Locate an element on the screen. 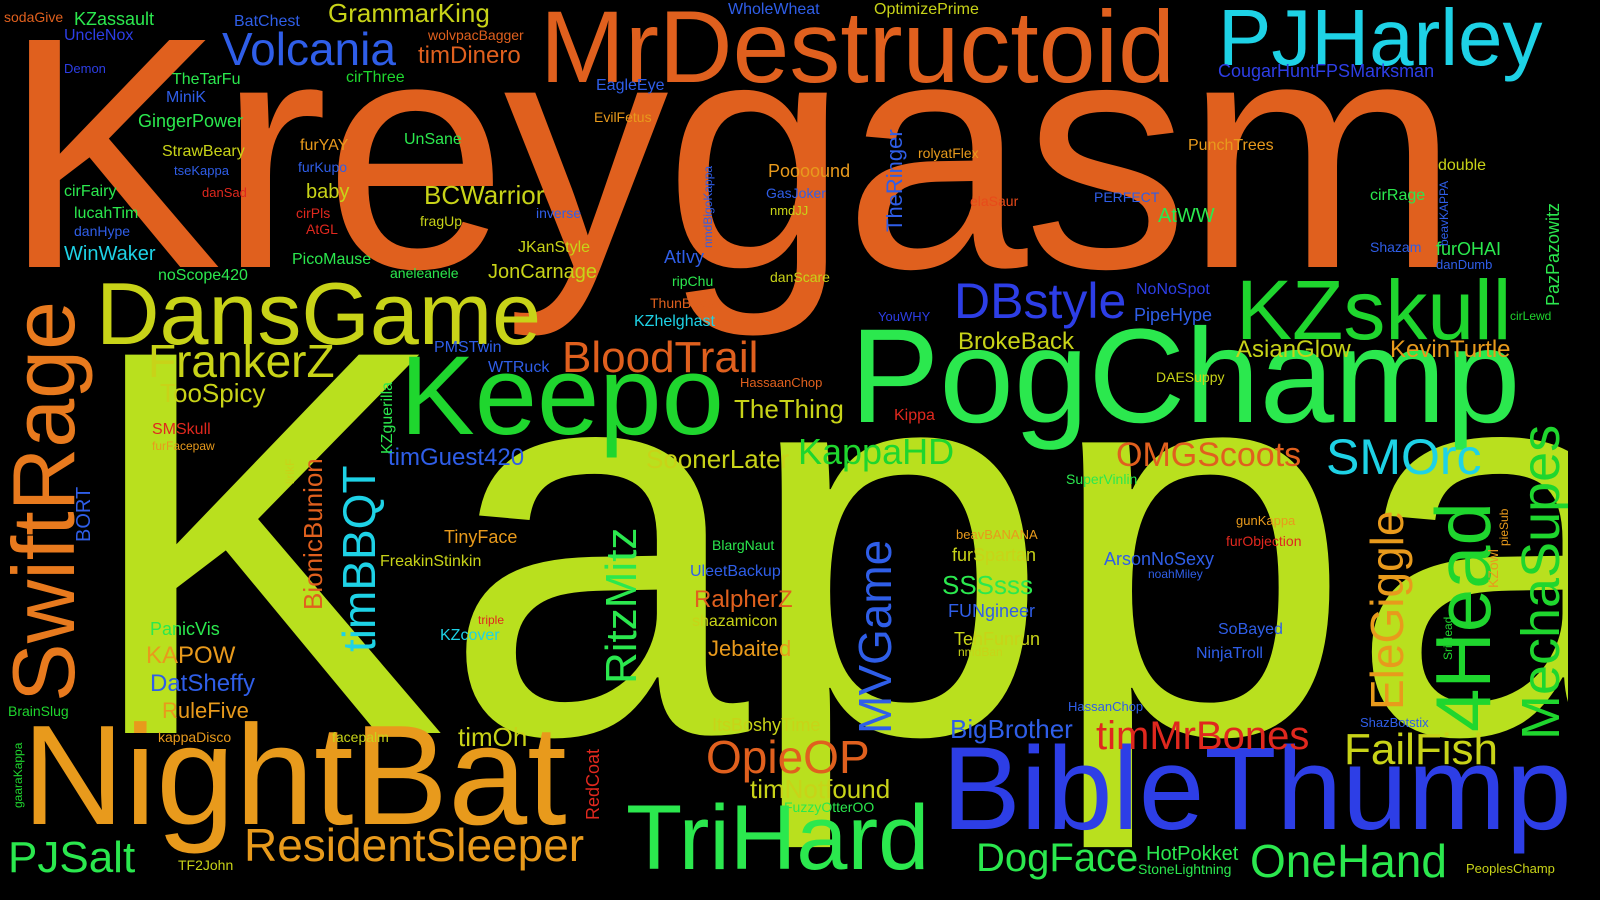 This screenshot has width=1600, height=900. word-nmdban: nmdBan is located at coordinates (980, 652).